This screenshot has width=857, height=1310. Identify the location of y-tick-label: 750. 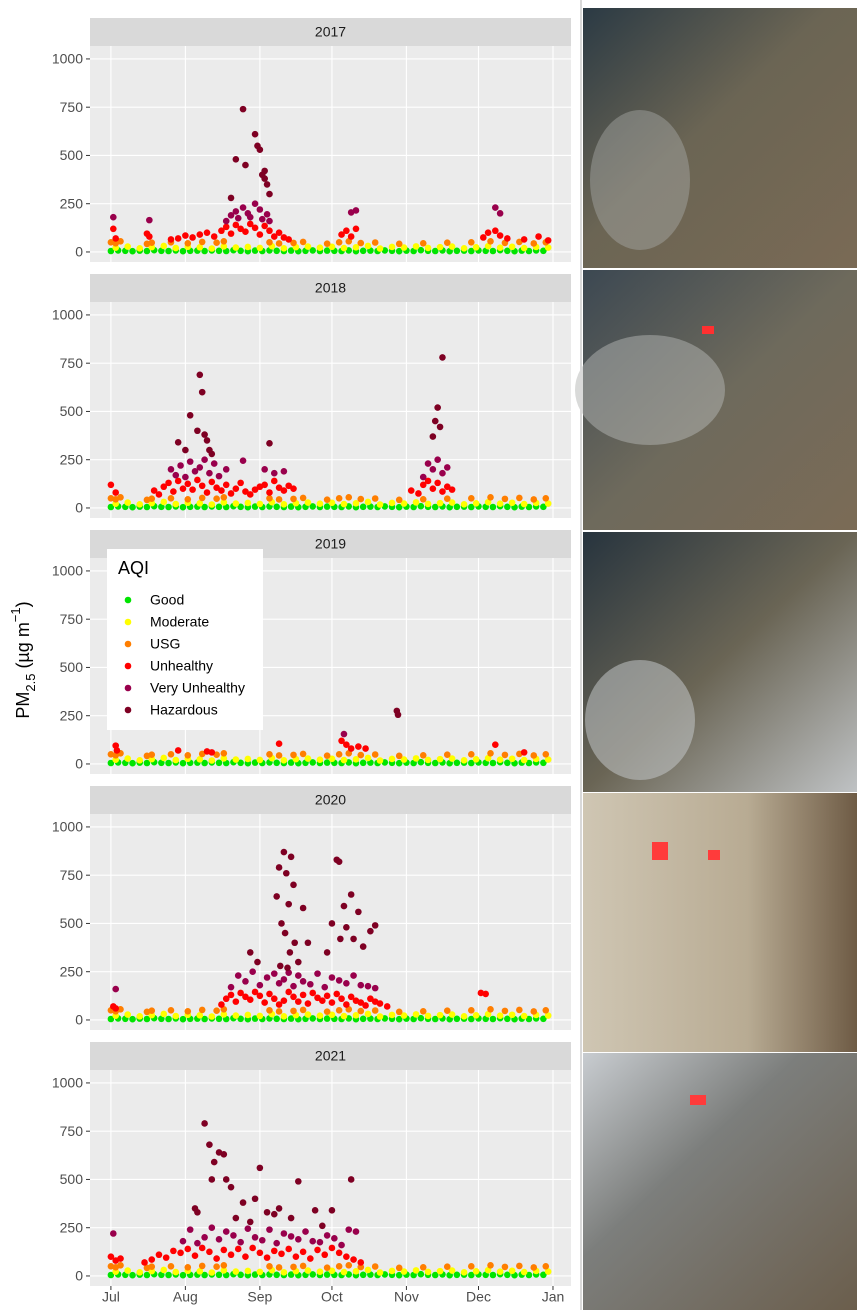
(72, 107).